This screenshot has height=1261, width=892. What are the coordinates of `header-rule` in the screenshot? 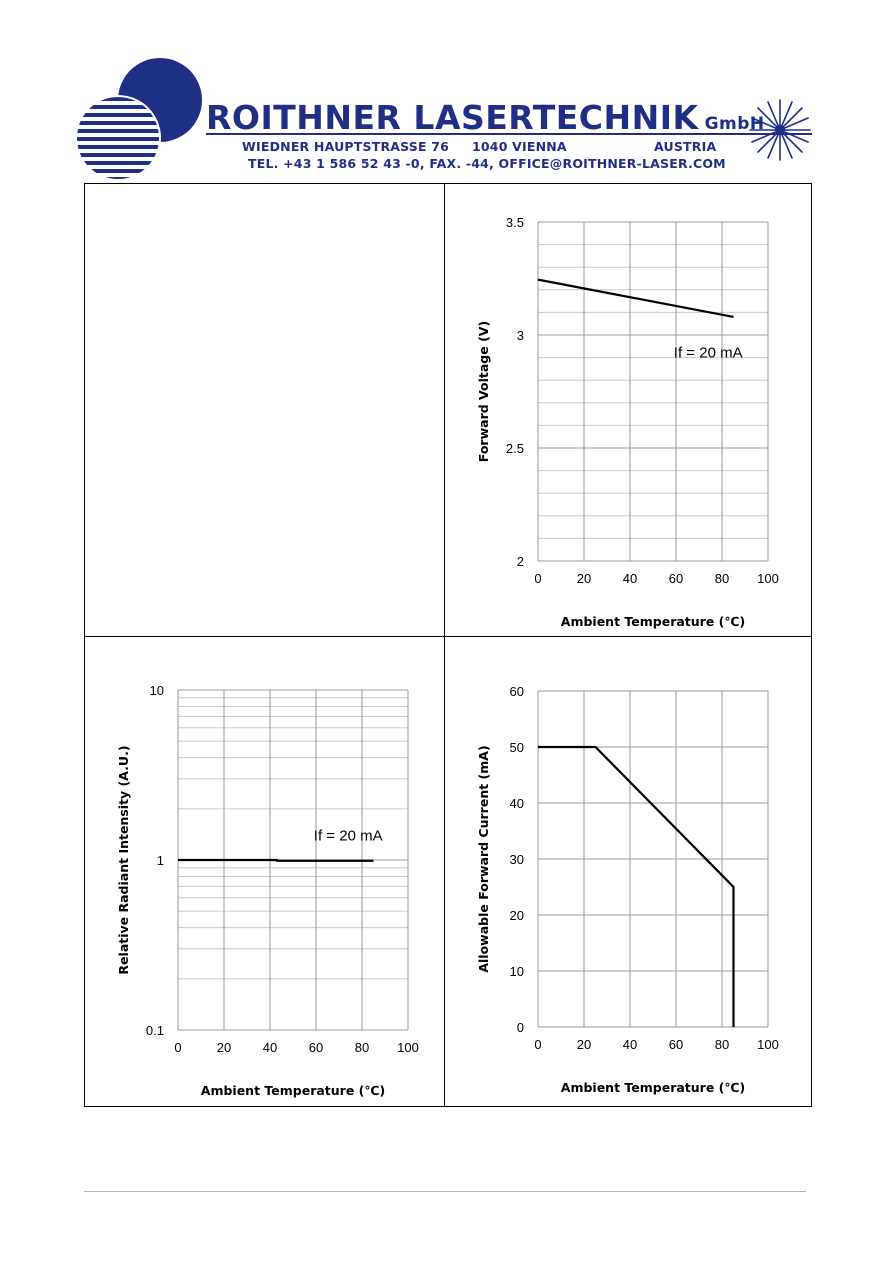 It's located at (509, 134).